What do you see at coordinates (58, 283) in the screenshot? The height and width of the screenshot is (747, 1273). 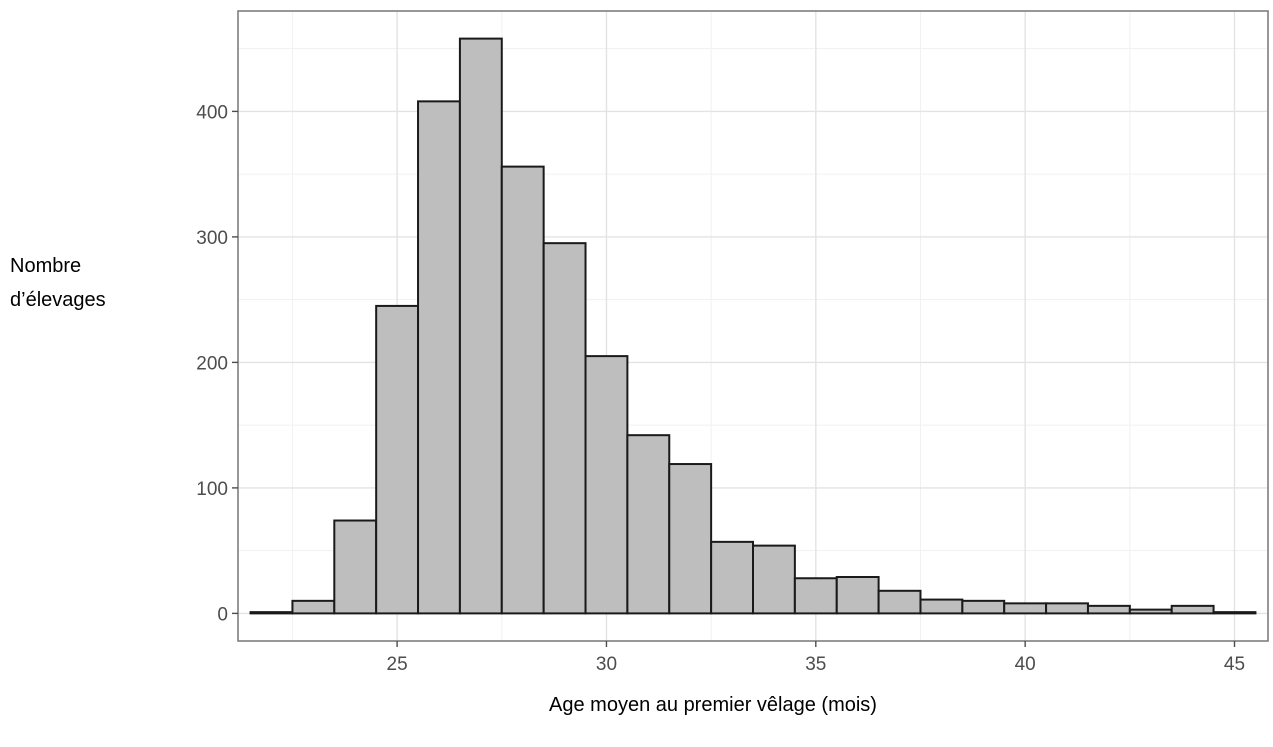 I see `y-axis-title: Nombre d’élevages` at bounding box center [58, 283].